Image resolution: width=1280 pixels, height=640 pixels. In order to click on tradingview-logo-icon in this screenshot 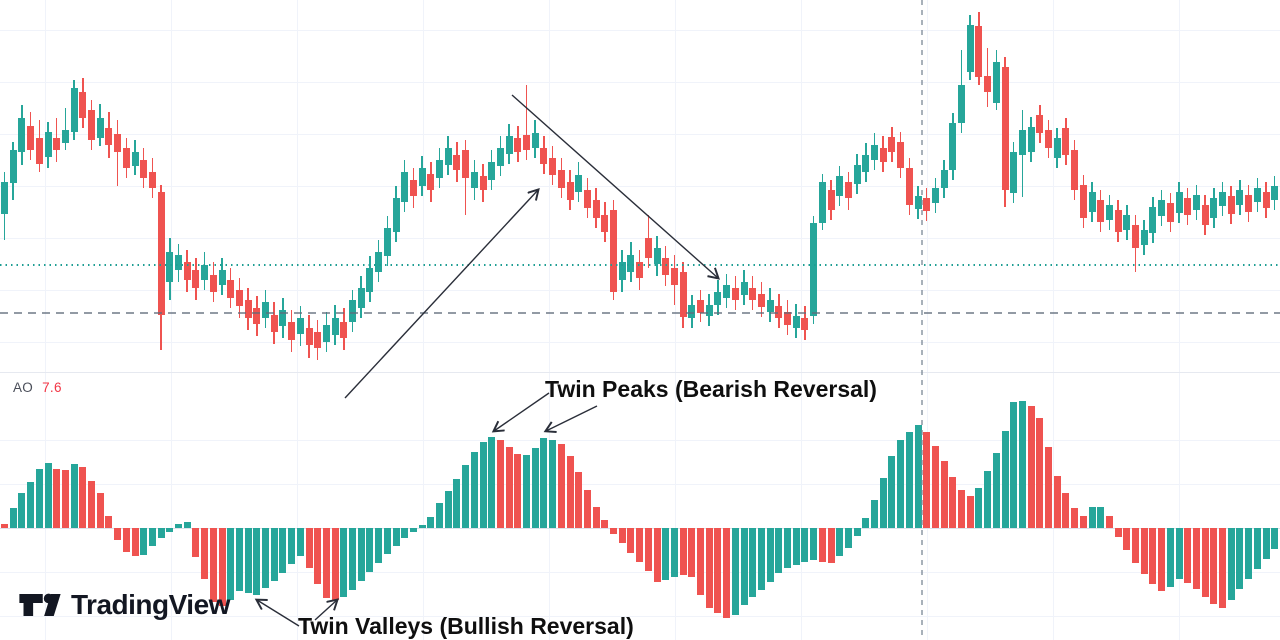, I will do `click(40, 604)`.